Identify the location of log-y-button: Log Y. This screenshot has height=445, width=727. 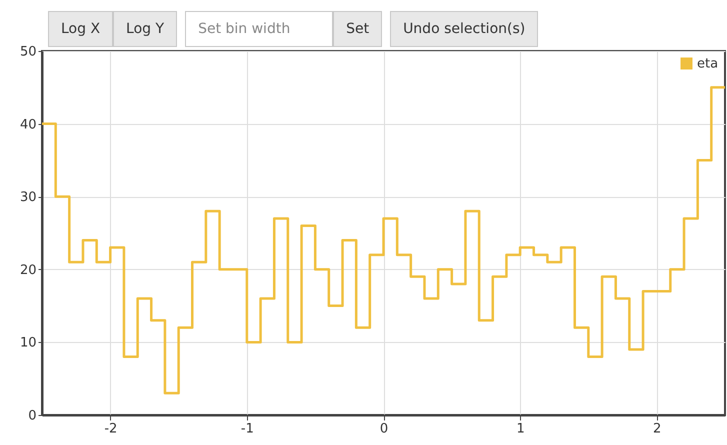
(145, 29).